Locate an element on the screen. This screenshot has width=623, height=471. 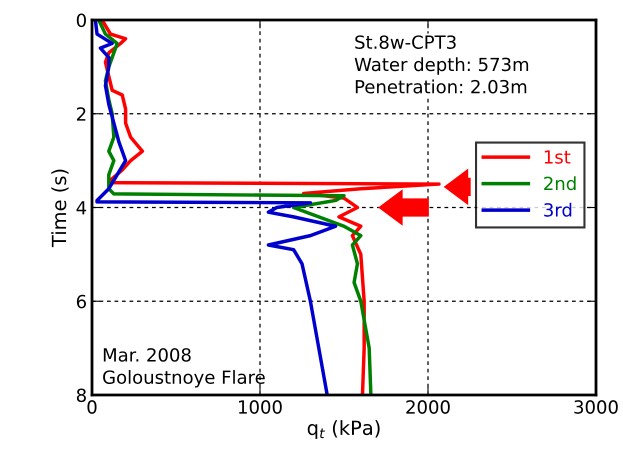
x-tick-label: 3000 is located at coordinates (596, 407).